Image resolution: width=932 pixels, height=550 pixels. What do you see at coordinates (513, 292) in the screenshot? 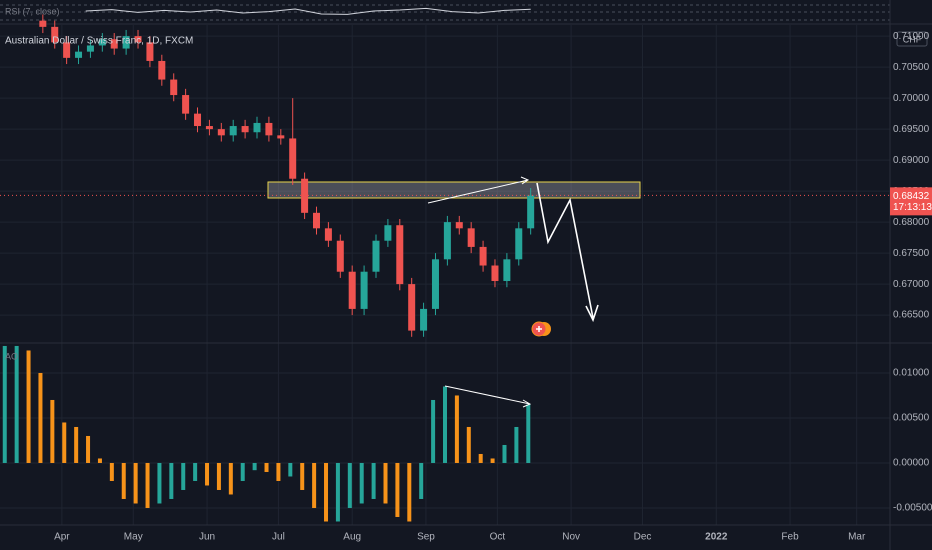
I see `annotations` at bounding box center [513, 292].